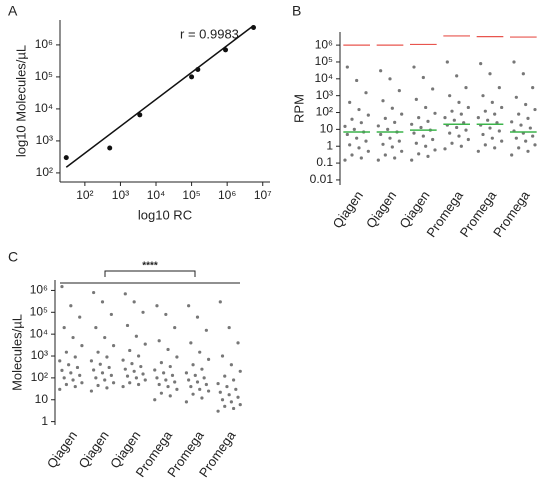 The height and width of the screenshot is (478, 550). Describe the element at coordinates (165, 214) in the screenshot. I see `x-axis-label: log10 RC` at that location.